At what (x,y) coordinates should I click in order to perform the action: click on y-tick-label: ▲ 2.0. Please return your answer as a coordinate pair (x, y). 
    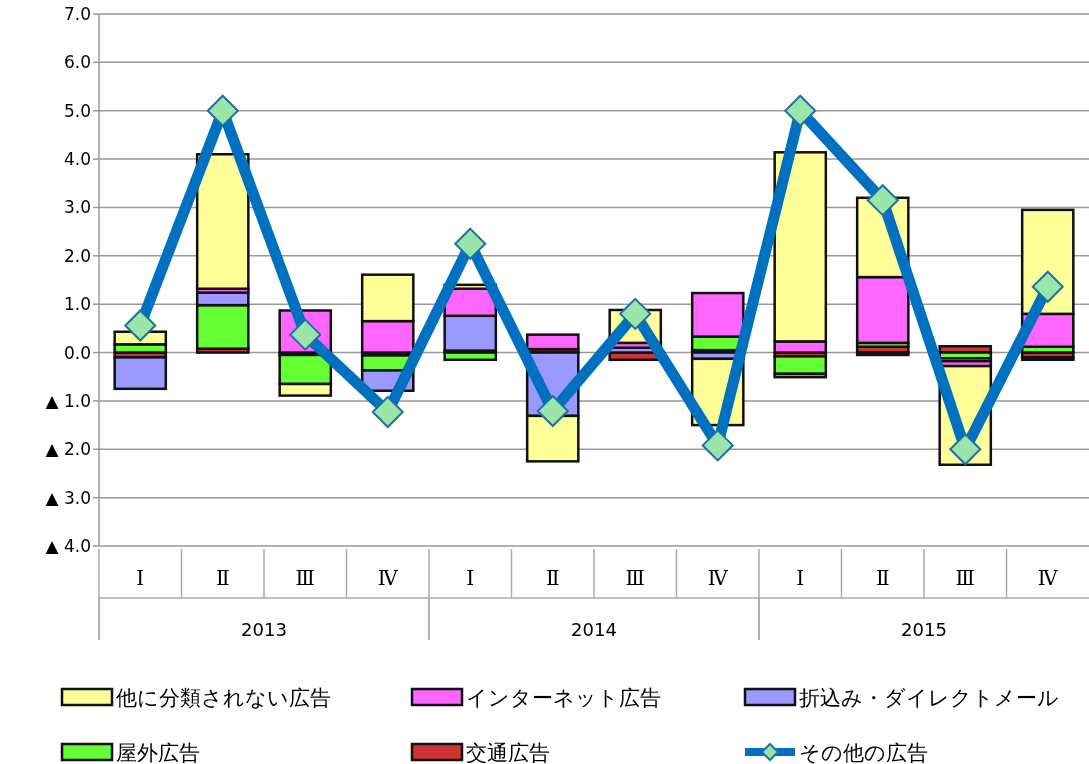
    Looking at the image, I should click on (68, 449).